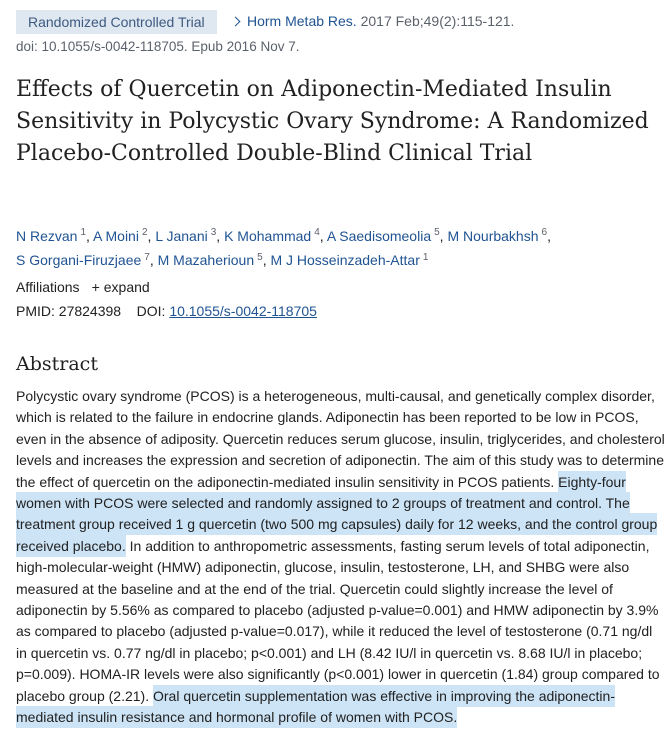 Image resolution: width=669 pixels, height=755 pixels. What do you see at coordinates (345, 260) in the screenshot?
I see `author-name: M J Hosseinzadeh-Attar` at bounding box center [345, 260].